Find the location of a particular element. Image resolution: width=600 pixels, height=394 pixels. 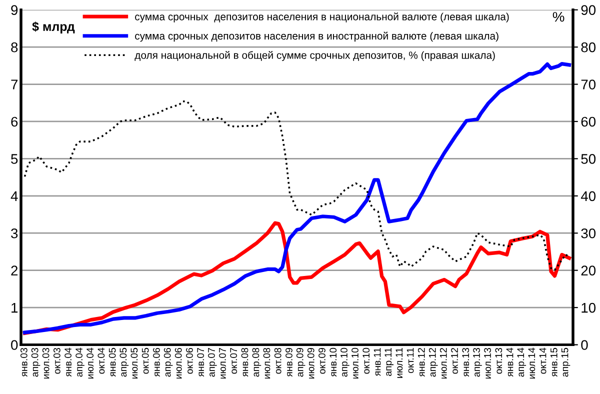

y-tick-label: 6 is located at coordinates (14, 121).